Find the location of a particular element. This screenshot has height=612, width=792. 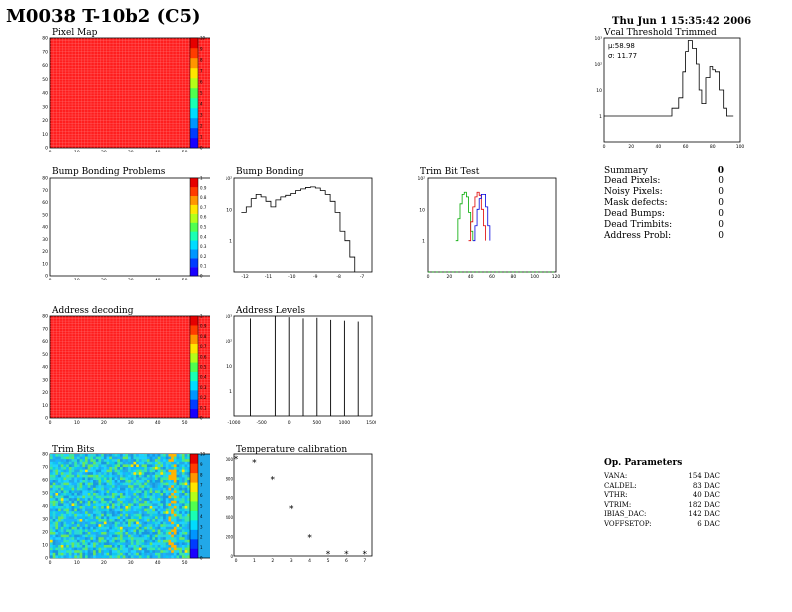

vcal-ytick: 10³ is located at coordinates (598, 39).